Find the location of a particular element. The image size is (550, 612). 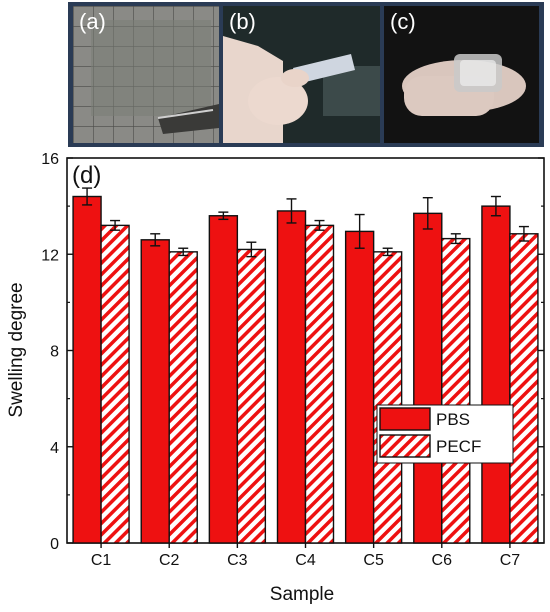

bar-pbs-c5 is located at coordinates (359, 387).